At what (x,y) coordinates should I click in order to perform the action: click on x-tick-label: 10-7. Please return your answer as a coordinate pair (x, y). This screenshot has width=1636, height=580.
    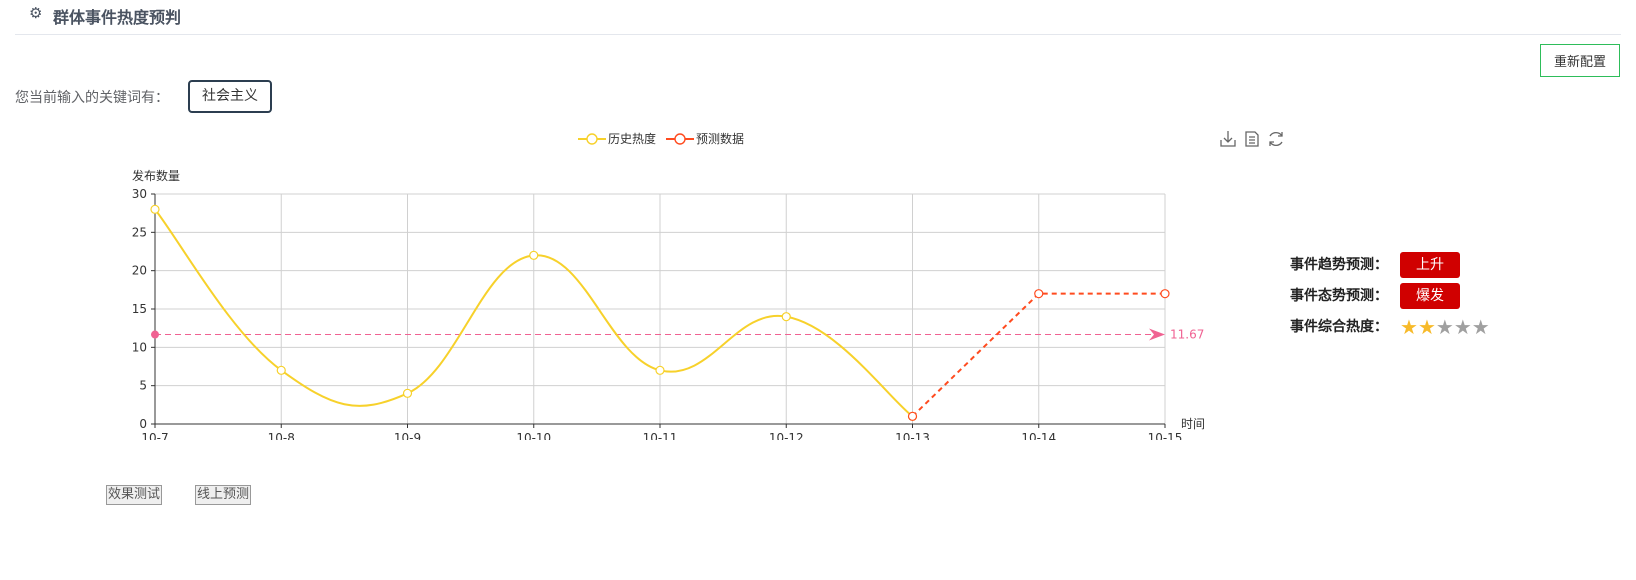
    Looking at the image, I should click on (154, 435).